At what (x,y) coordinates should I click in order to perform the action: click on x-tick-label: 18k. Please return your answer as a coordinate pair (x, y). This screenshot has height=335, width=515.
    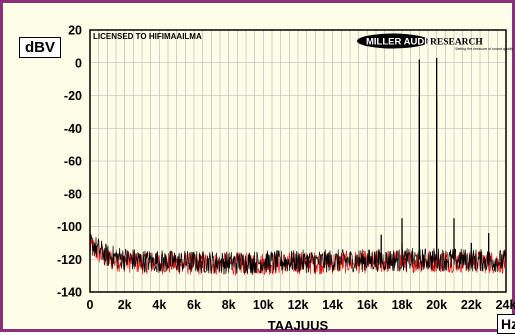
    Looking at the image, I should click on (402, 305).